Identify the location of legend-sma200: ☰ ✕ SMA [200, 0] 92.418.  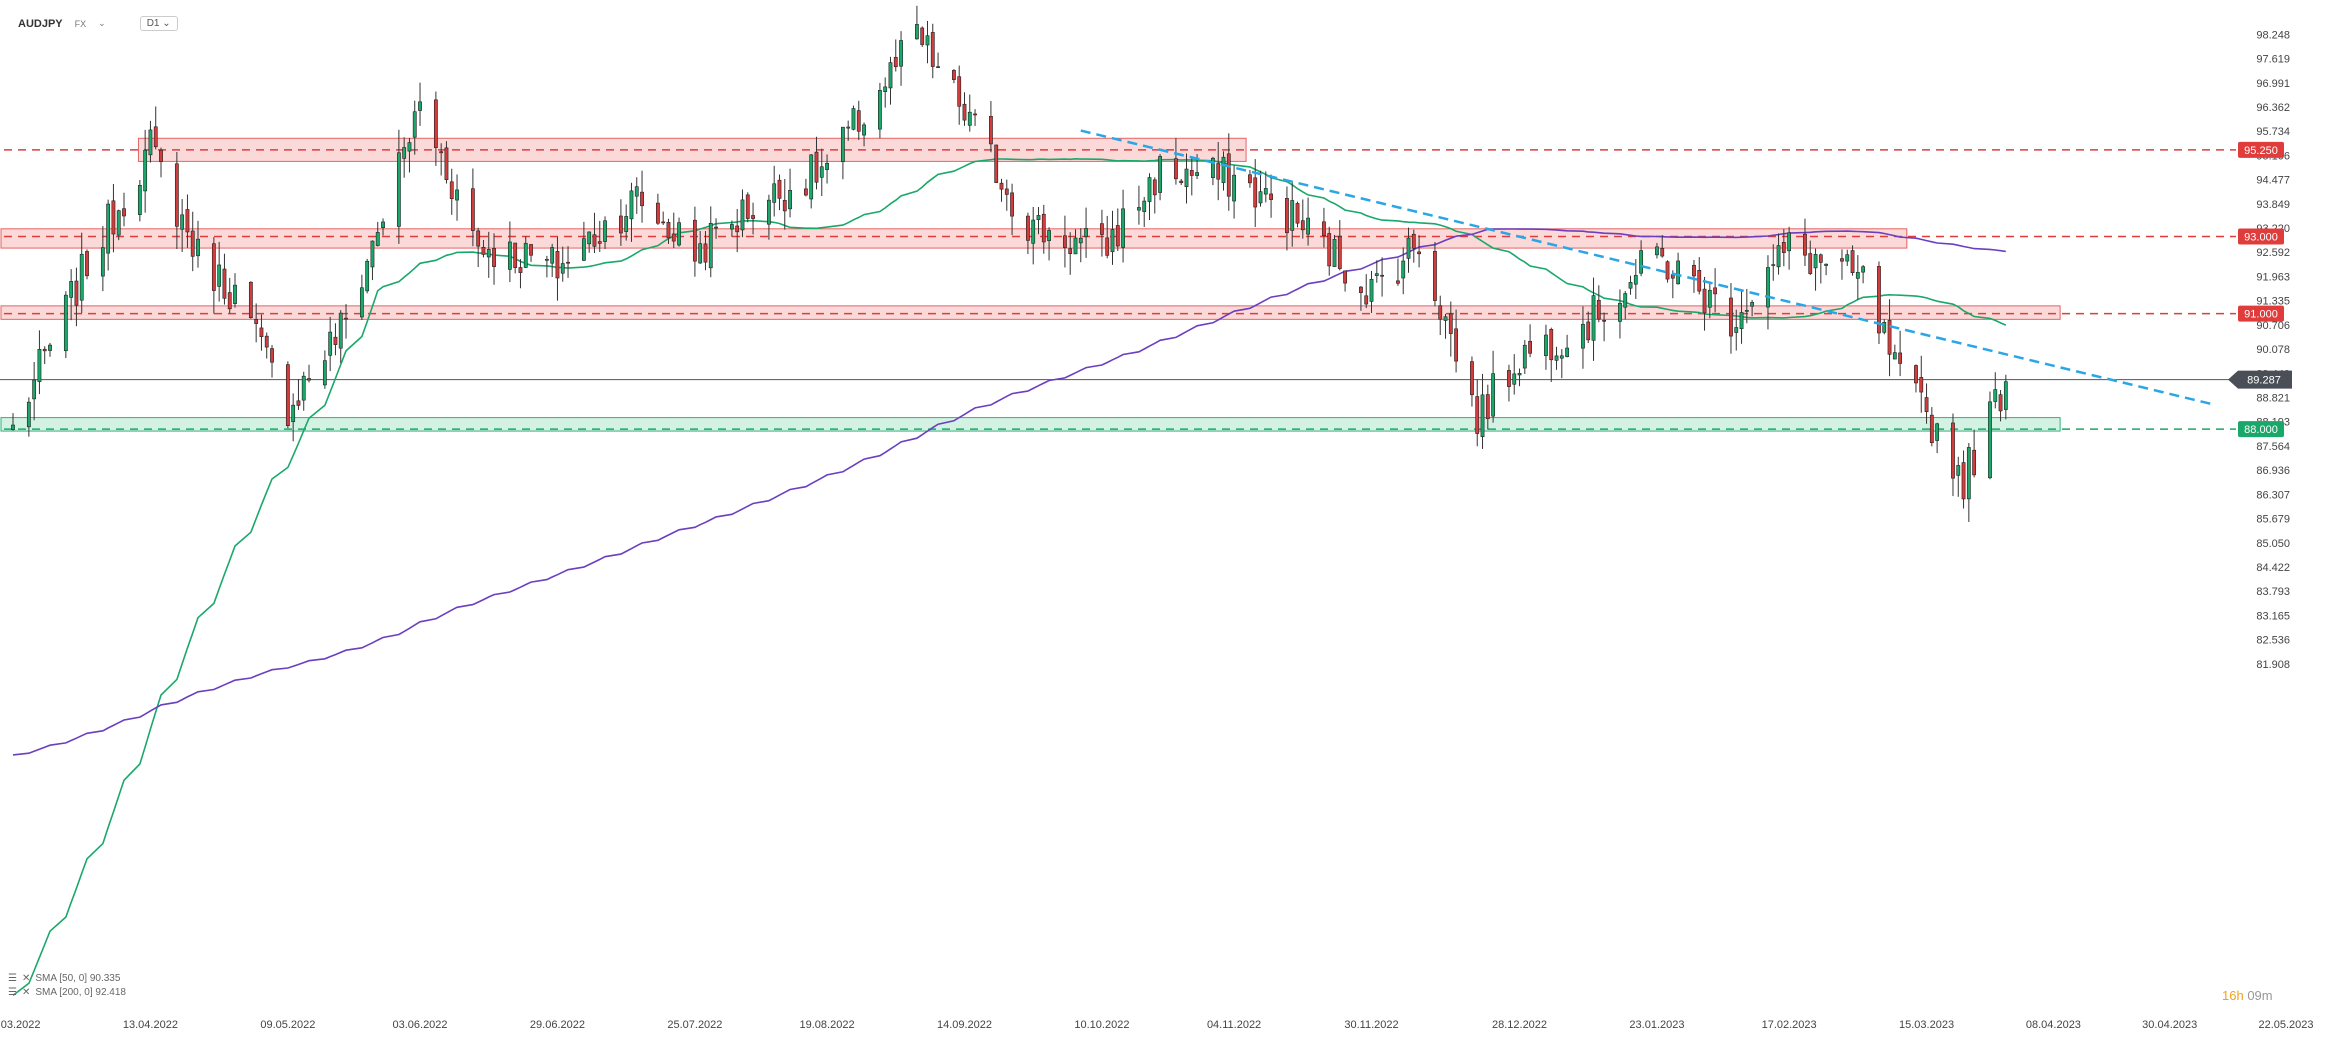
(67, 993).